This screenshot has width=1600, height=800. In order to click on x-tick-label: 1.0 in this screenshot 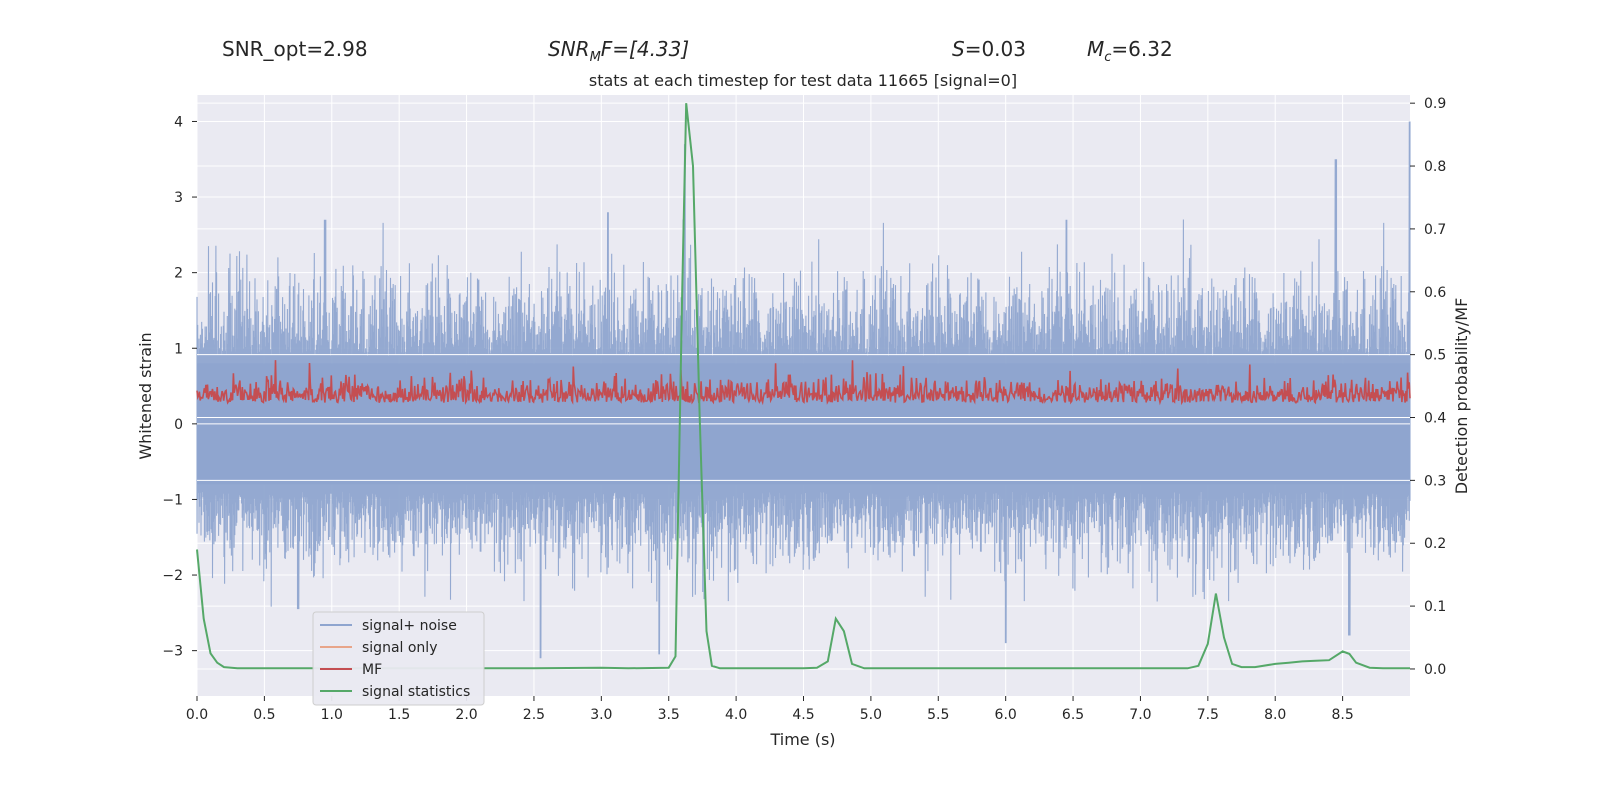, I will do `click(332, 715)`.